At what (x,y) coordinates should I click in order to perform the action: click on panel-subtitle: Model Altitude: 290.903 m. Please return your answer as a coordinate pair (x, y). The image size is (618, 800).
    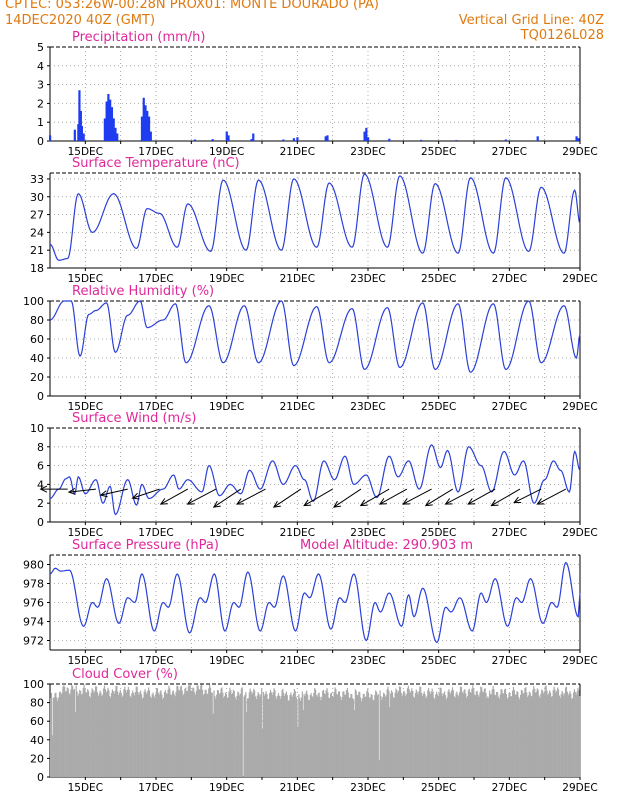
    Looking at the image, I should click on (386, 545).